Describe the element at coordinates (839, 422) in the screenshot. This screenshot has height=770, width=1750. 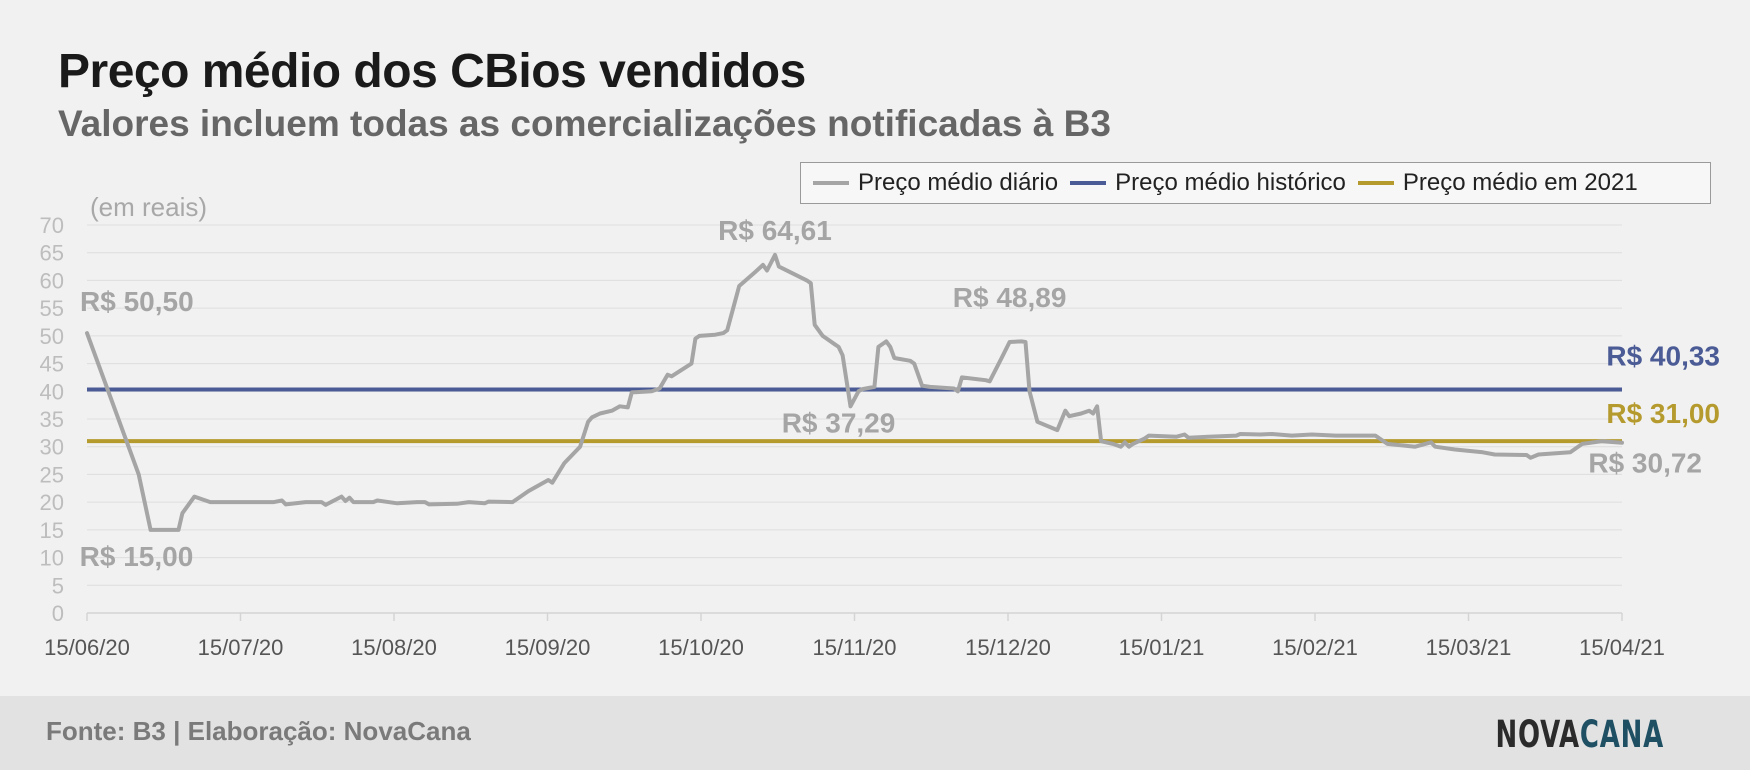
I see `label-dip-price: R$ 37,29` at that location.